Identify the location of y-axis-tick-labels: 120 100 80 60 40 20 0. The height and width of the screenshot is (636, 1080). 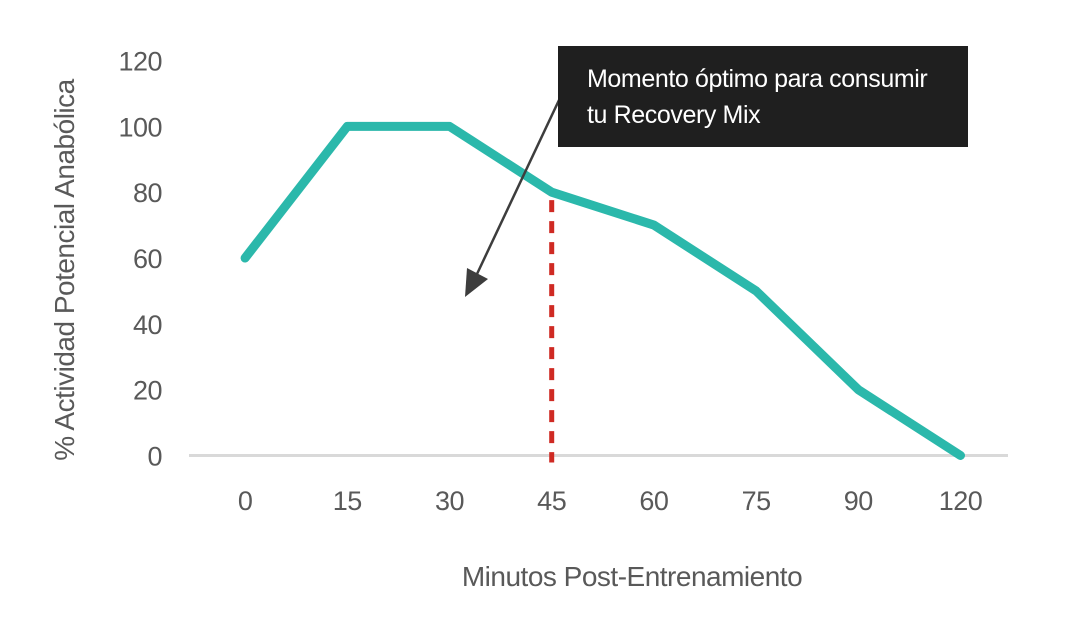
(140, 259).